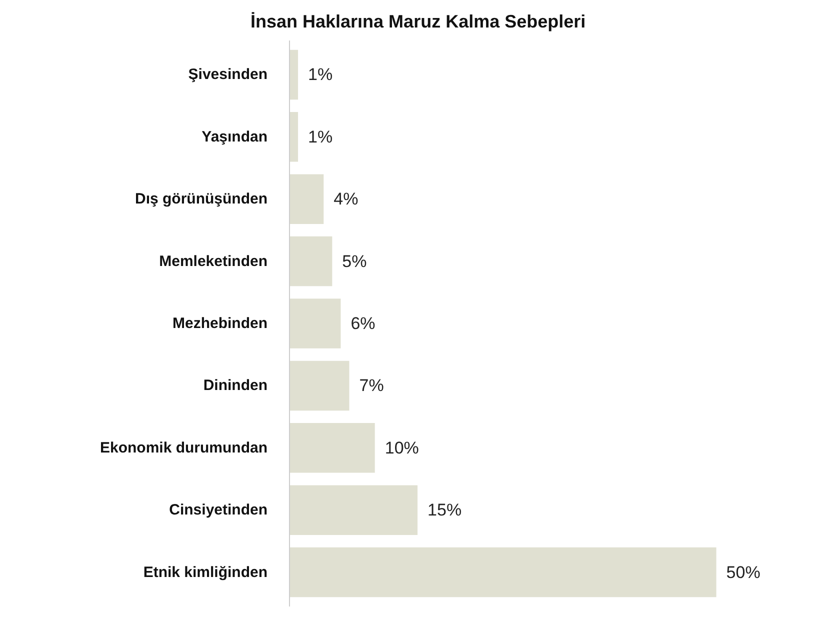 The width and height of the screenshot is (835, 631). What do you see at coordinates (184, 447) in the screenshot?
I see `y-tick-label: Ekonomik durumundan` at bounding box center [184, 447].